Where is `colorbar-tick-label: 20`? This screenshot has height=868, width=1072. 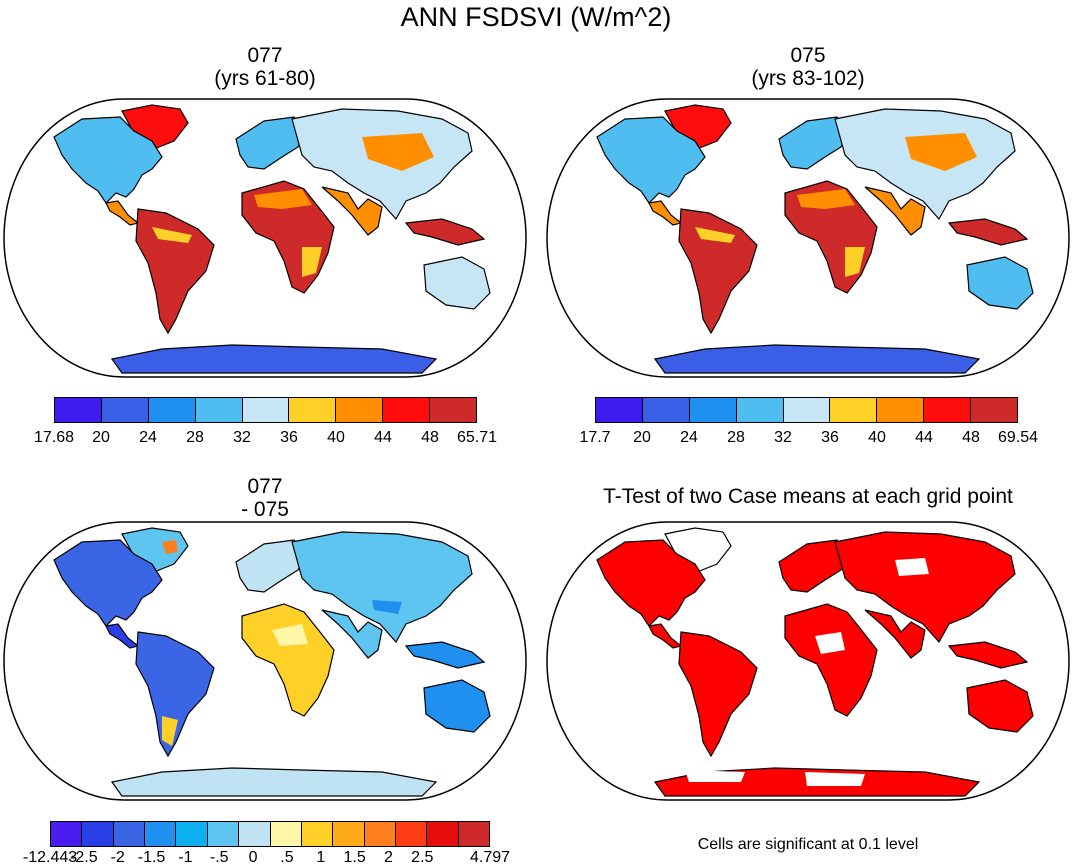 colorbar-tick-label: 20 is located at coordinates (101, 437).